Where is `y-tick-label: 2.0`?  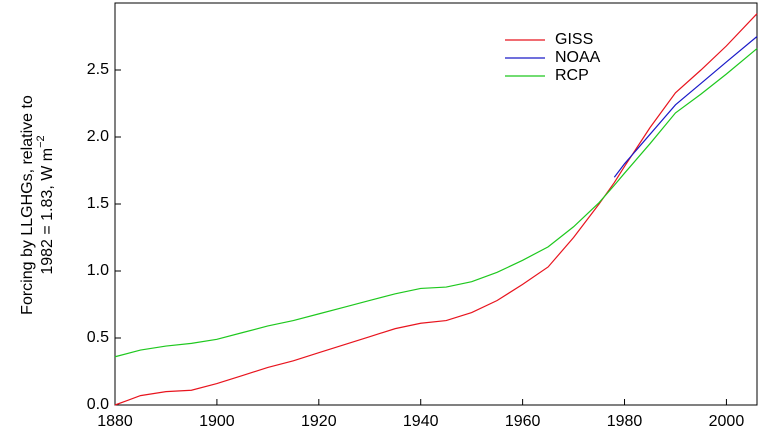 y-tick-label: 2.0 is located at coordinates (98, 136).